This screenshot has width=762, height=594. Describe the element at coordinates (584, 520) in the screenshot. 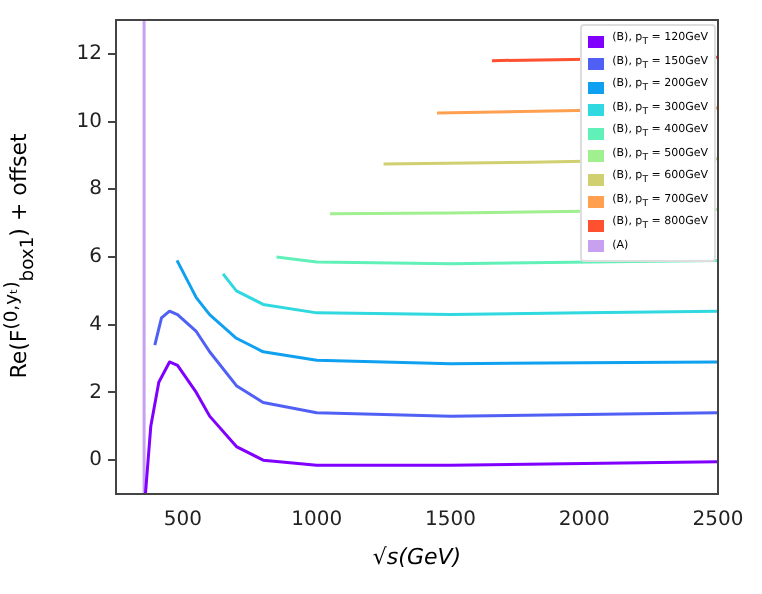

I see `x-tick-label: 2000` at that location.